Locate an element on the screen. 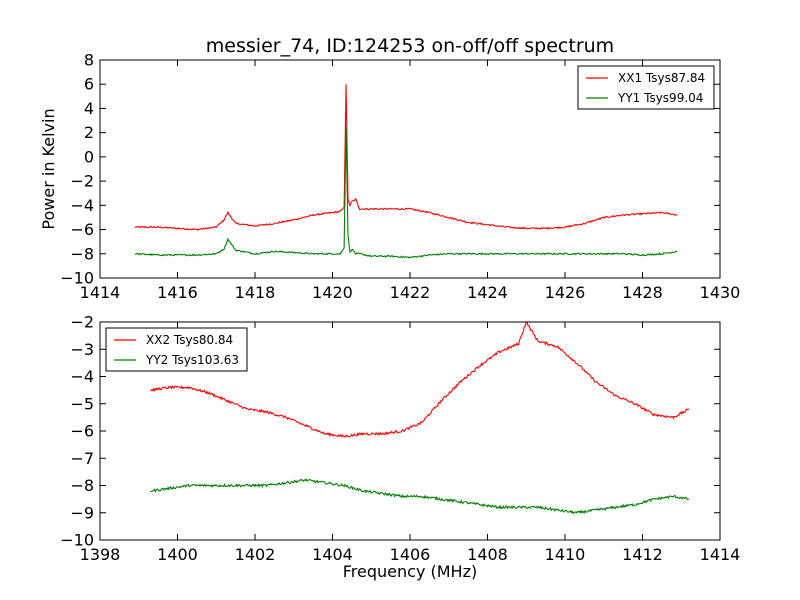  y-axis-label-top: Power in Kelvin is located at coordinates (48, 168).